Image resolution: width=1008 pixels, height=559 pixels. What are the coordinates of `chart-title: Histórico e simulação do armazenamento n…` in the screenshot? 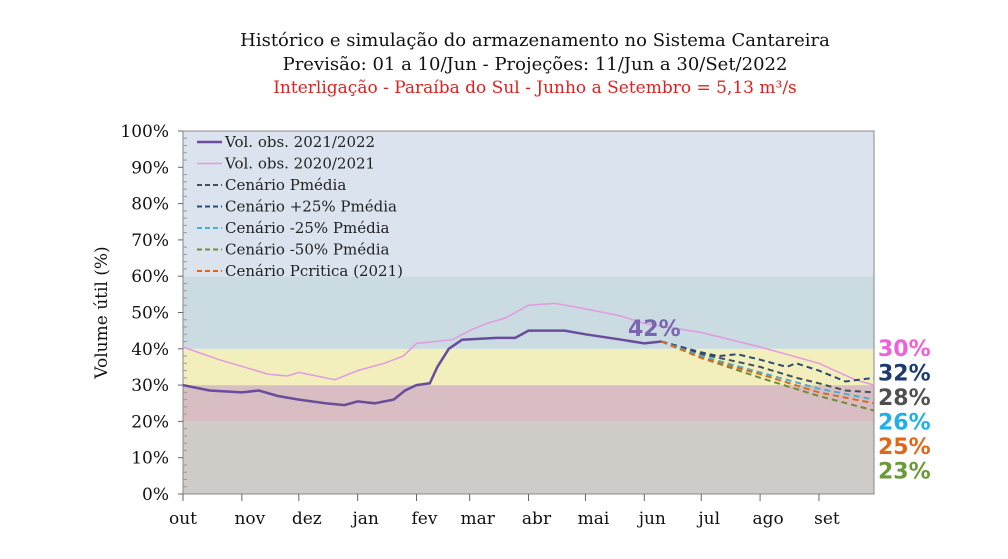 It's located at (535, 40).